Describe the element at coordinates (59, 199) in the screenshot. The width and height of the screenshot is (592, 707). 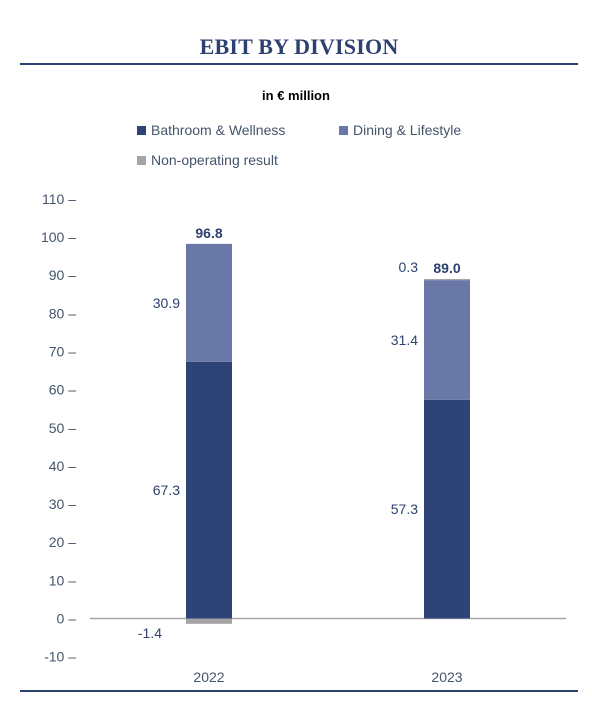
I see `y-tick-label: 110 –` at that location.